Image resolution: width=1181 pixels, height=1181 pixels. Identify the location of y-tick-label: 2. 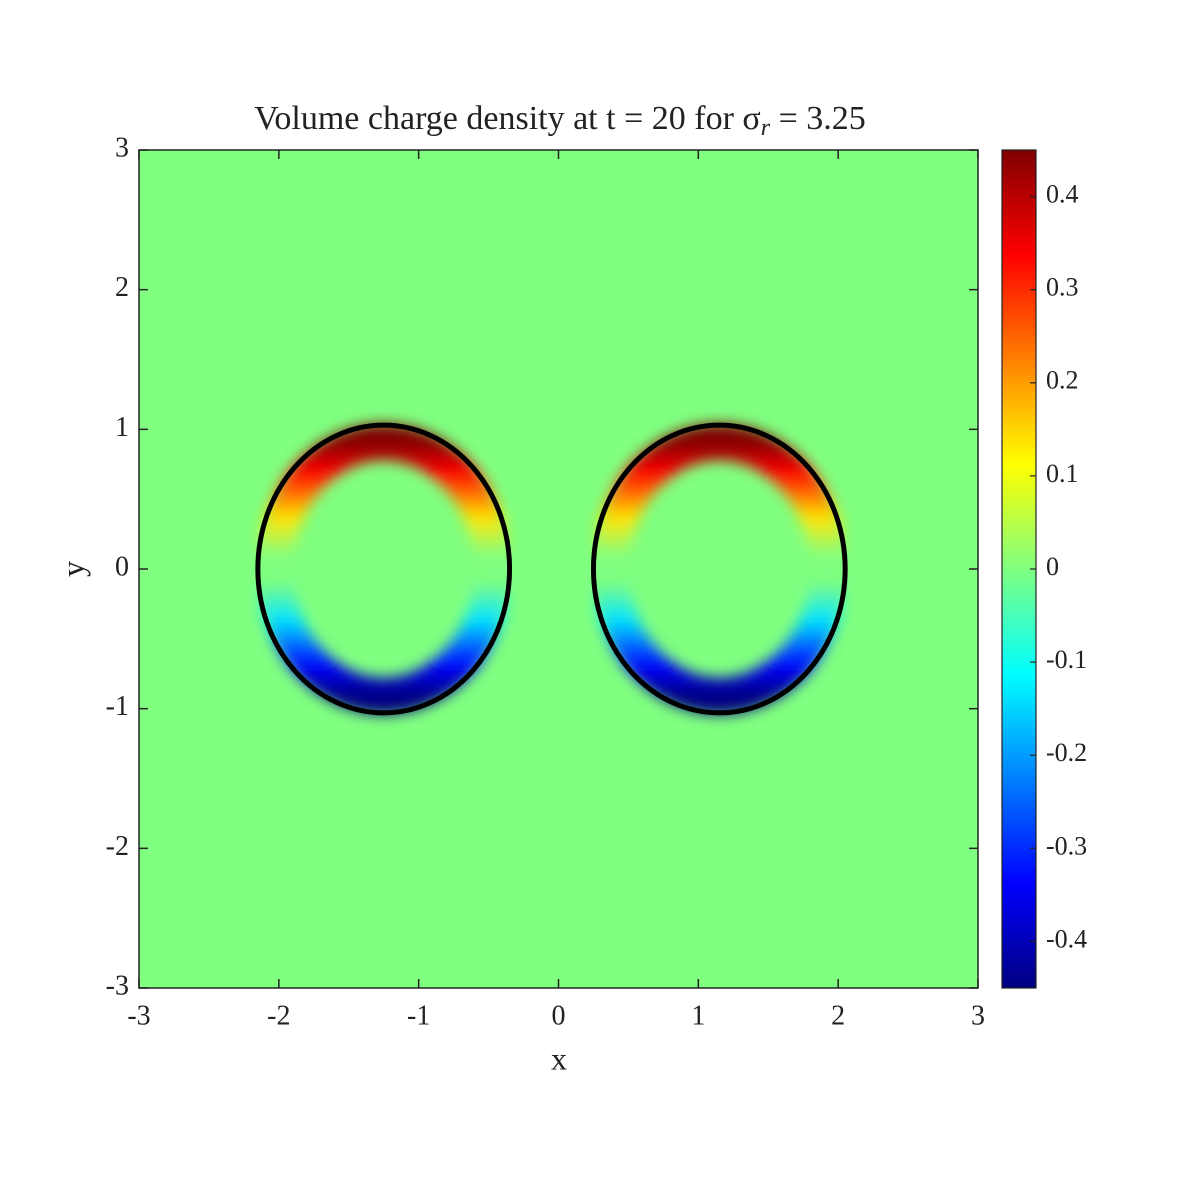
(122, 287).